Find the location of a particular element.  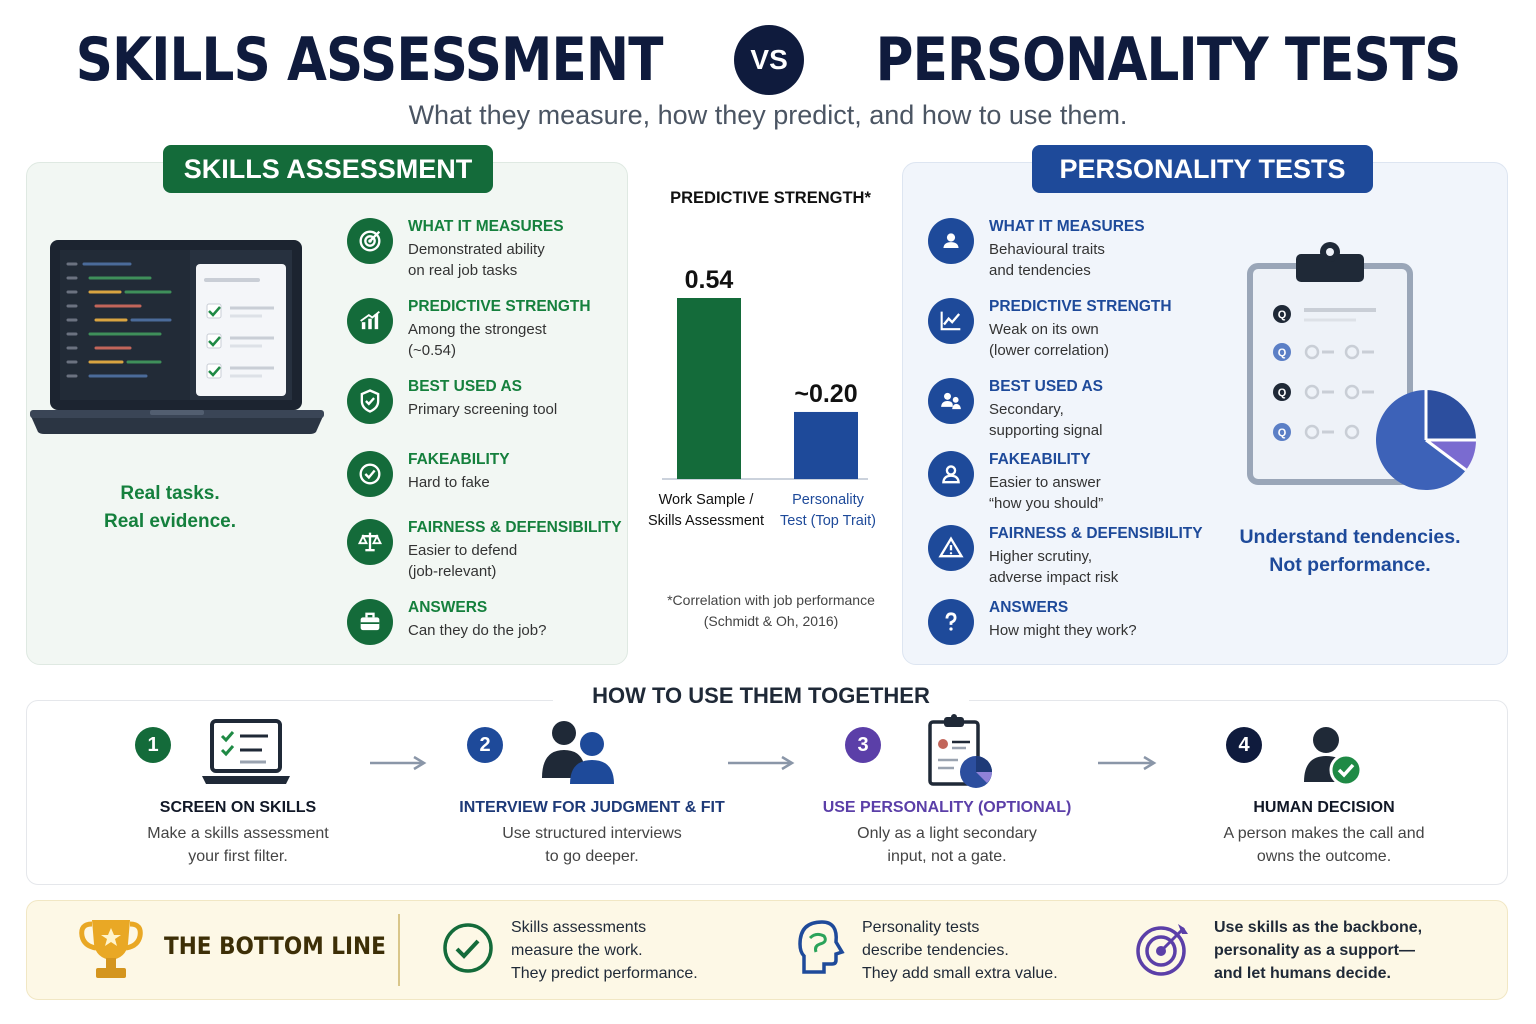

personality-feature-line: and tendencies is located at coordinates (1040, 270).